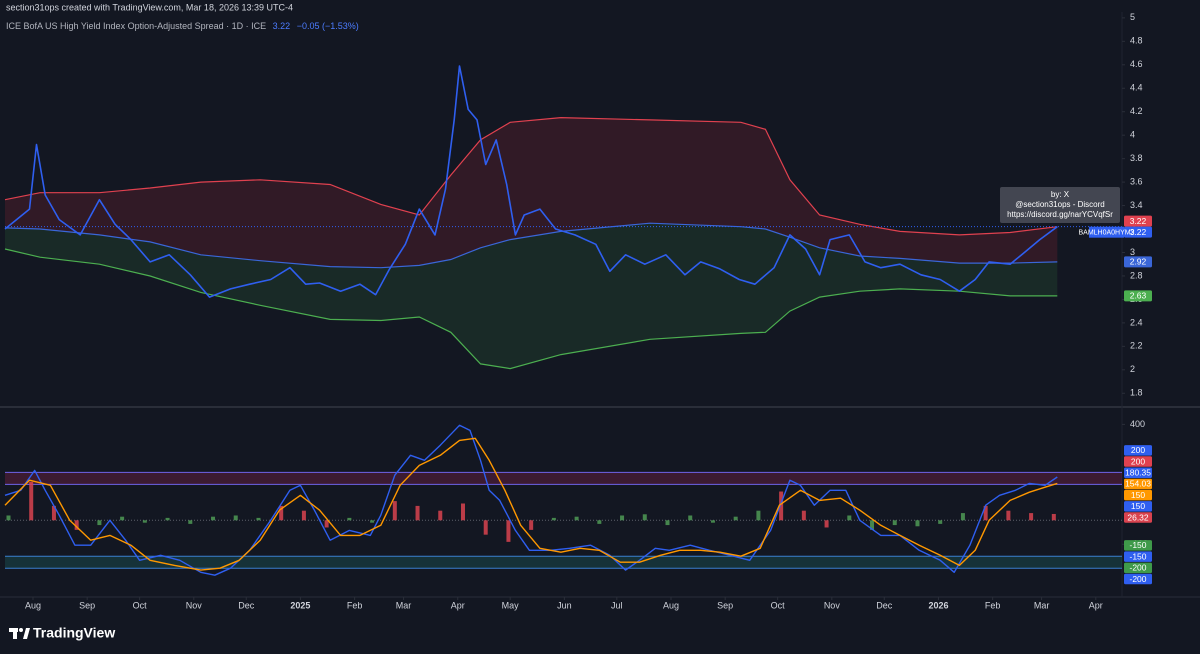 This screenshot has height=654, width=1200. What do you see at coordinates (458, 605) in the screenshot?
I see `x-tick-label: Apr` at bounding box center [458, 605].